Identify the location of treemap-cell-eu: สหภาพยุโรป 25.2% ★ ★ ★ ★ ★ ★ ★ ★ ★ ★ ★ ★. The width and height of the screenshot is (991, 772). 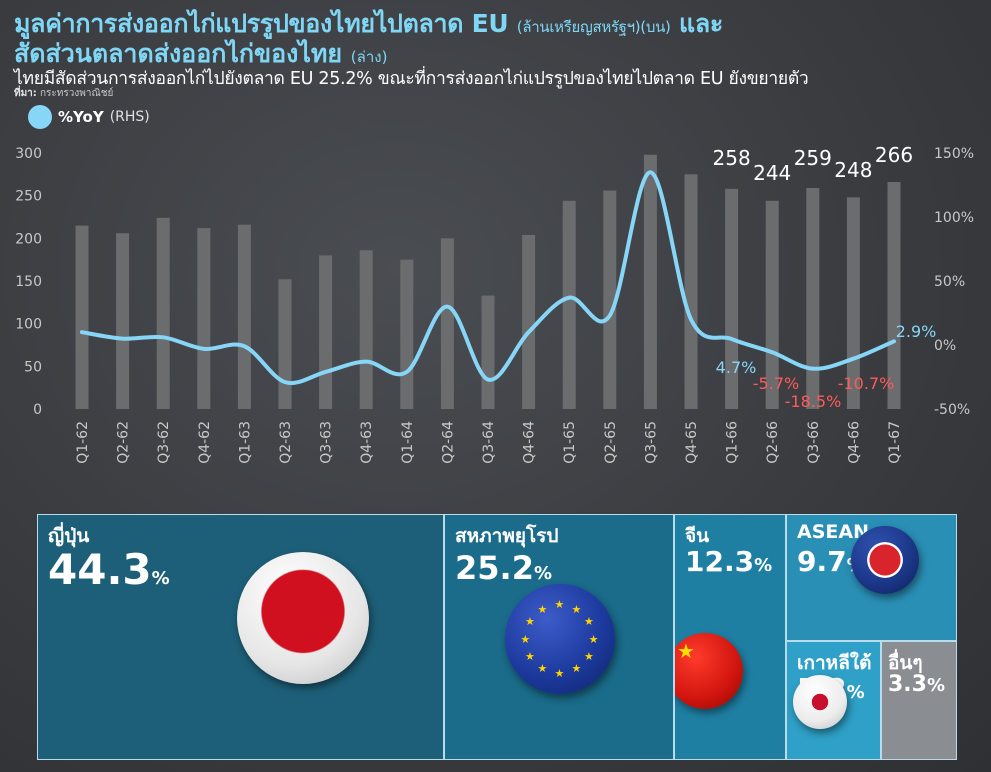
(559, 637).